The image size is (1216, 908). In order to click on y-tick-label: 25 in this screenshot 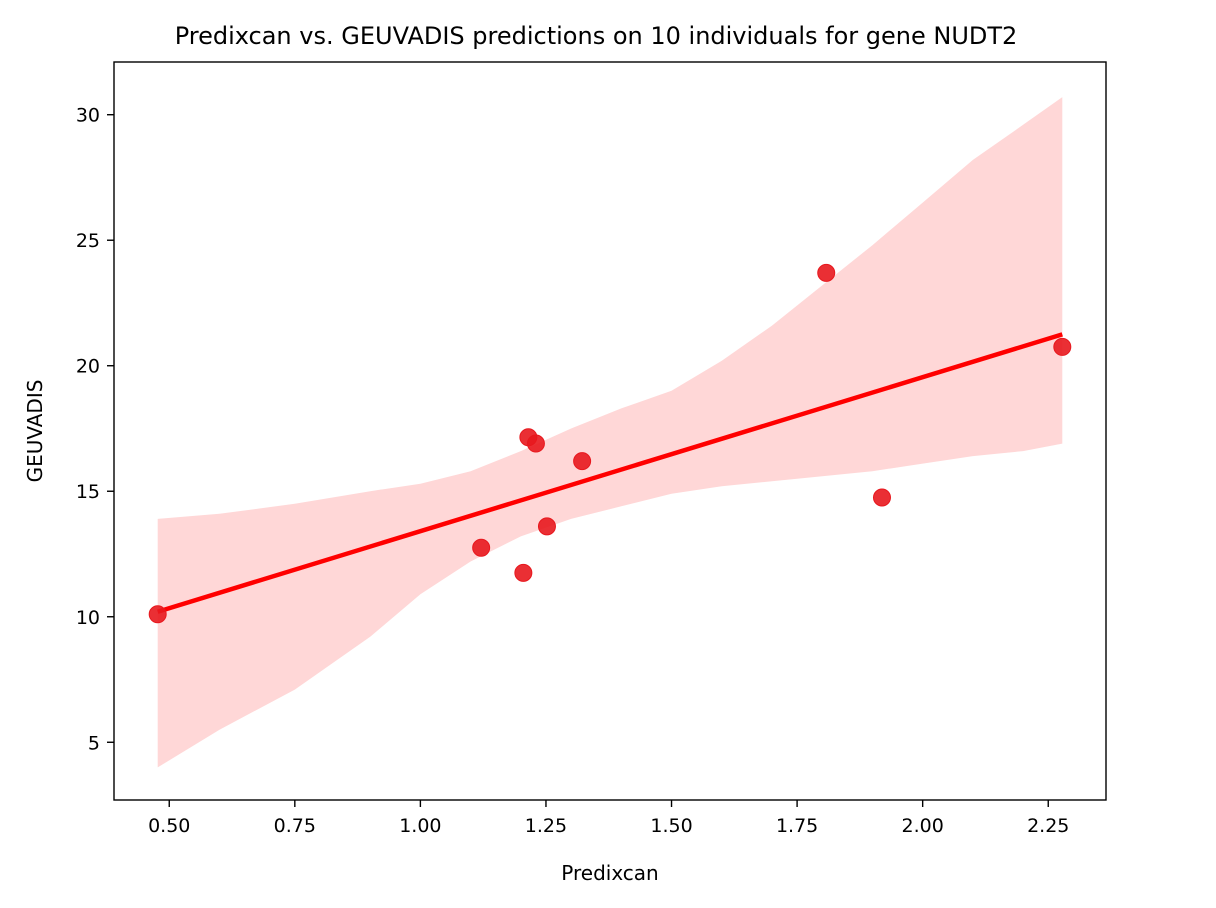, I will do `click(88, 241)`.